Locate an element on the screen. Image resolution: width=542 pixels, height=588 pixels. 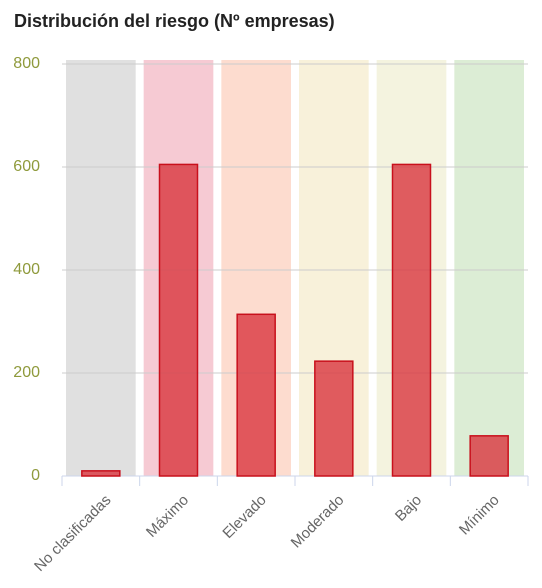
y-tick-label: 200 is located at coordinates (26, 372).